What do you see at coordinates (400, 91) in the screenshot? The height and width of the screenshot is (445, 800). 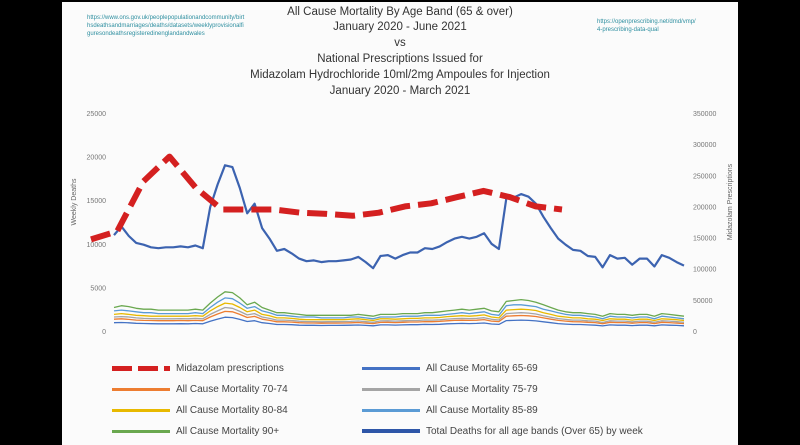 I see `title-line-6: January 2020 - March 2021` at bounding box center [400, 91].